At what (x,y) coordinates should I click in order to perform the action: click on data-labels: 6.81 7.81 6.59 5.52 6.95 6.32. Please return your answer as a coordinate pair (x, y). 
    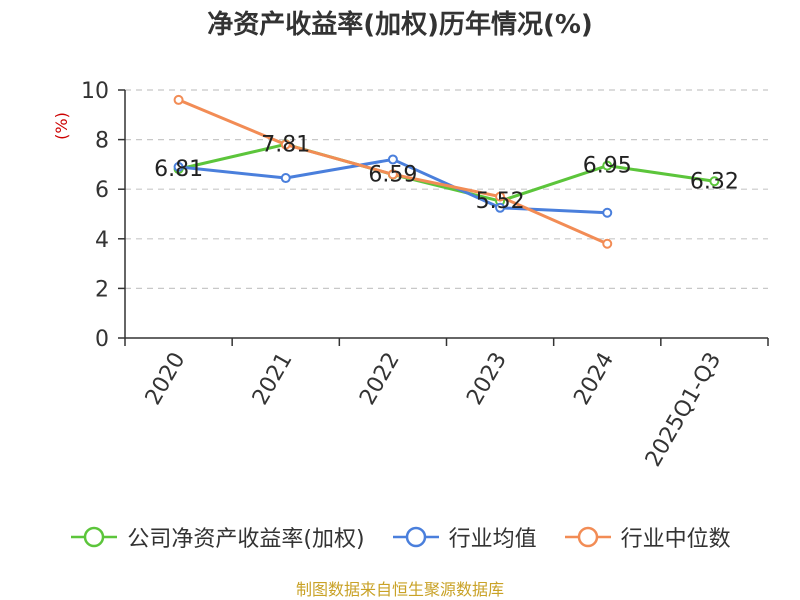
    Looking at the image, I should click on (446, 173).